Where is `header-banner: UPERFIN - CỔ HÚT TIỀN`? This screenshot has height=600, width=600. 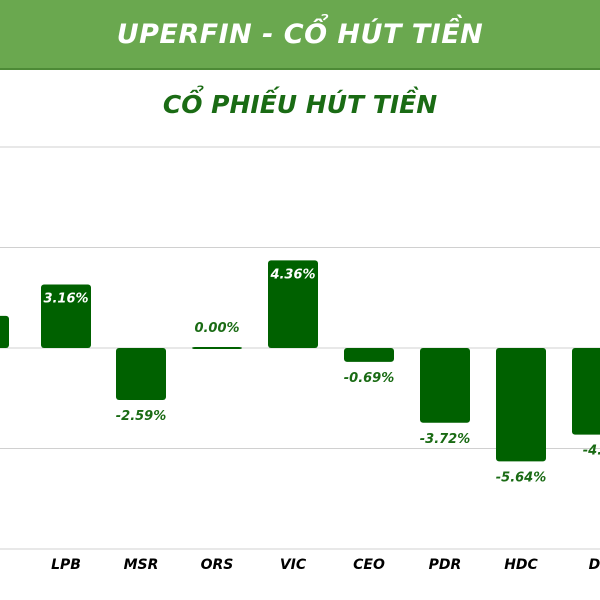 header-banner: UPERFIN - CỔ HÚT TIỀN is located at coordinates (300, 35).